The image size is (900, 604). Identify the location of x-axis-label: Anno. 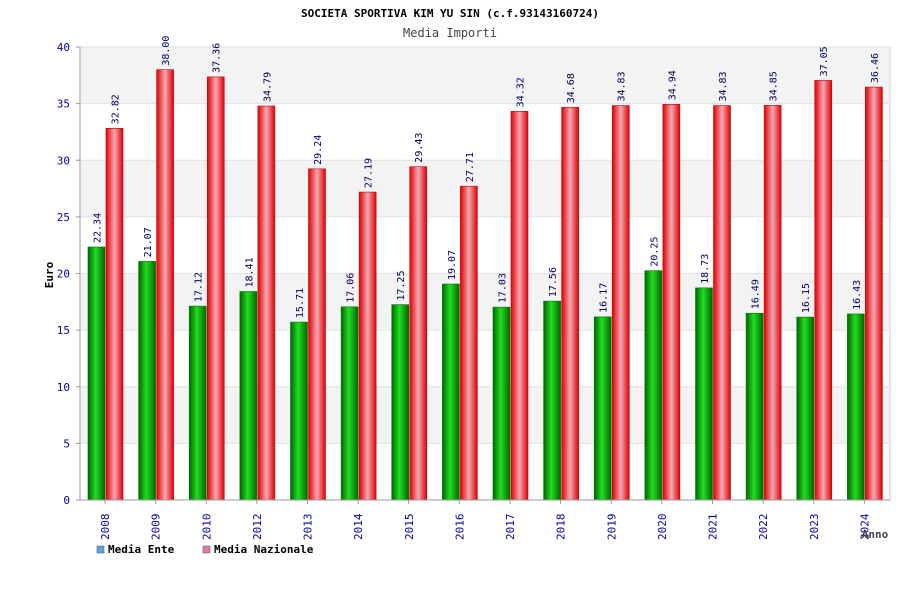
(875, 534).